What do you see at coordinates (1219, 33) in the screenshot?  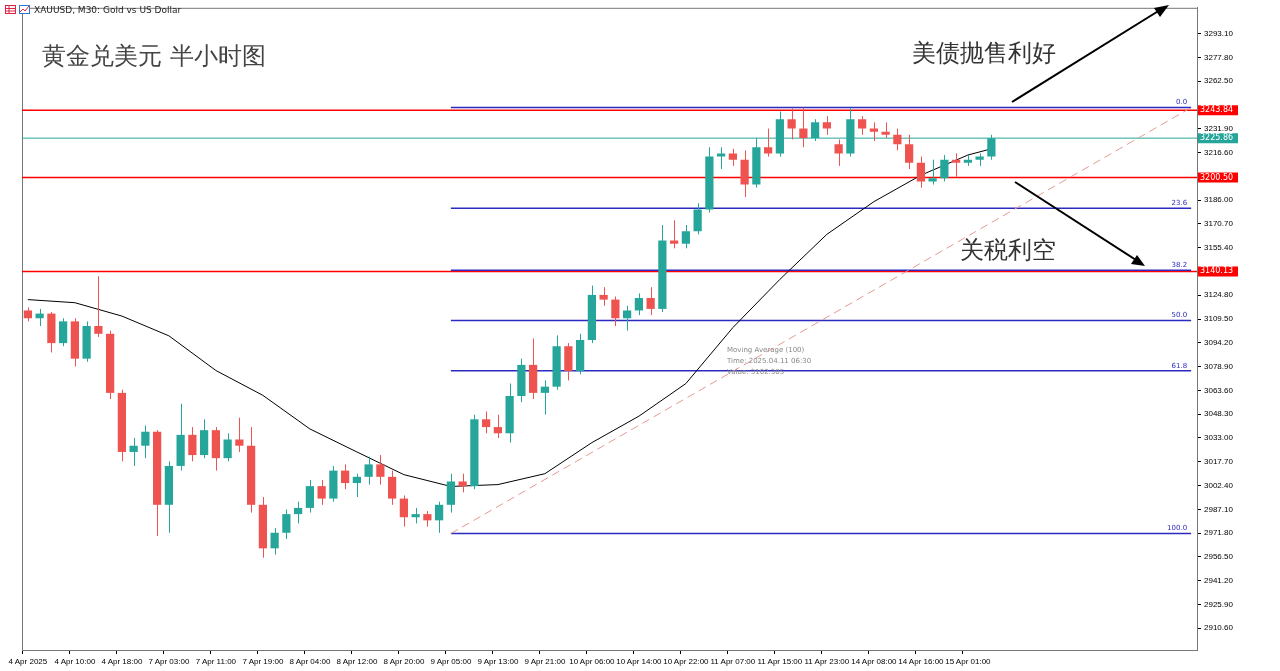 I see `y-tick-label: 3293.10` at bounding box center [1219, 33].